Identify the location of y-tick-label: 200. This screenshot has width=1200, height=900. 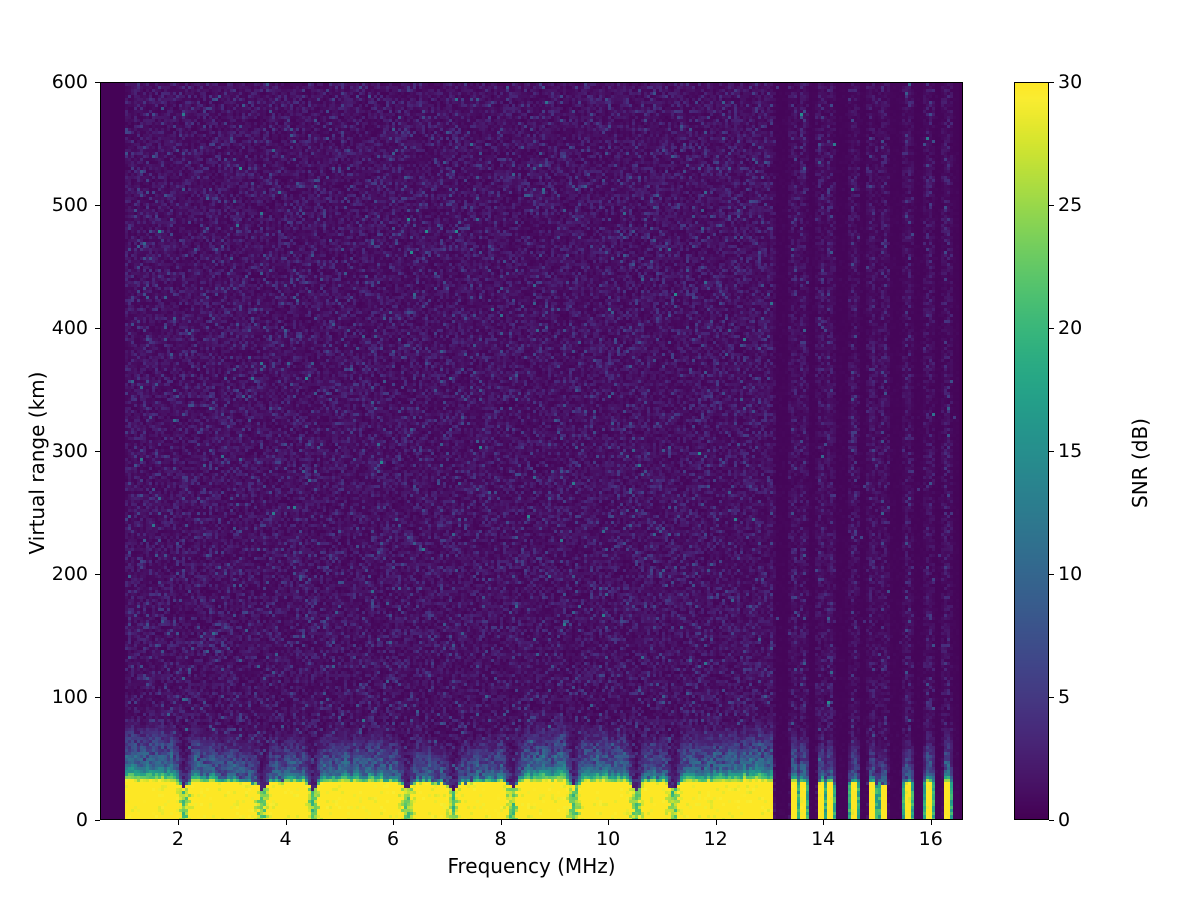
(69, 574).